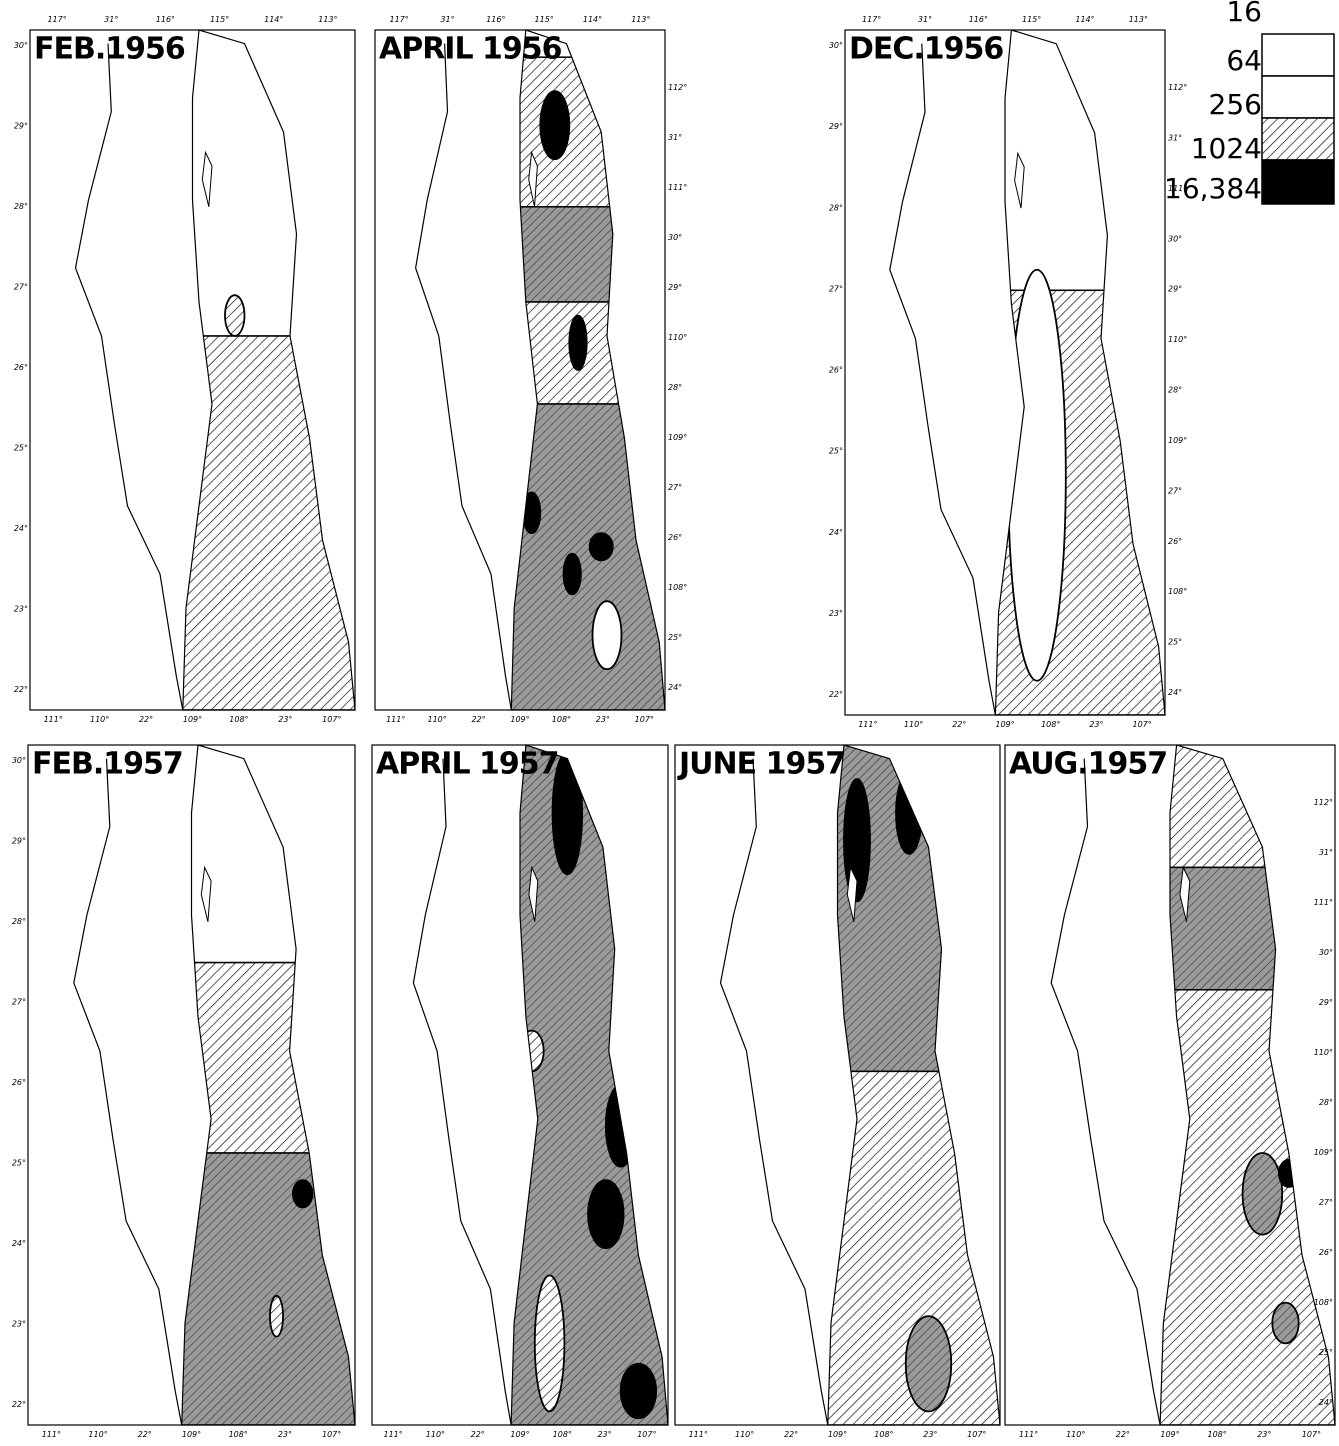 Image resolution: width=1339 pixels, height=1446 pixels. Describe the element at coordinates (761, 764) in the screenshot. I see `panel-title: JUNE 1957` at that location.